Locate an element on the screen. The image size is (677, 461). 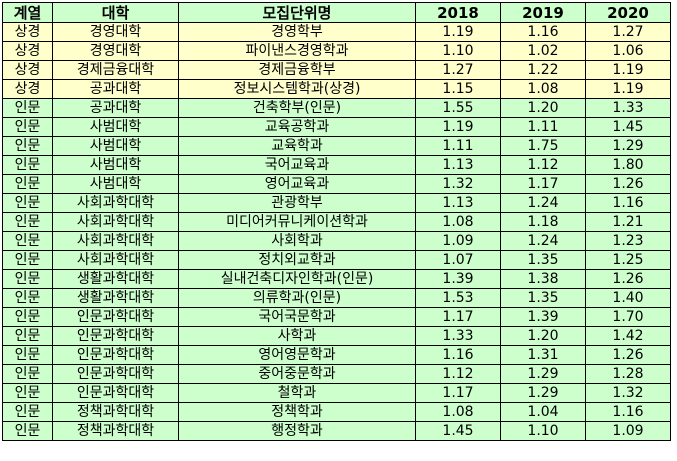
ratio-2019-cell: 1.10 is located at coordinates (543, 431).